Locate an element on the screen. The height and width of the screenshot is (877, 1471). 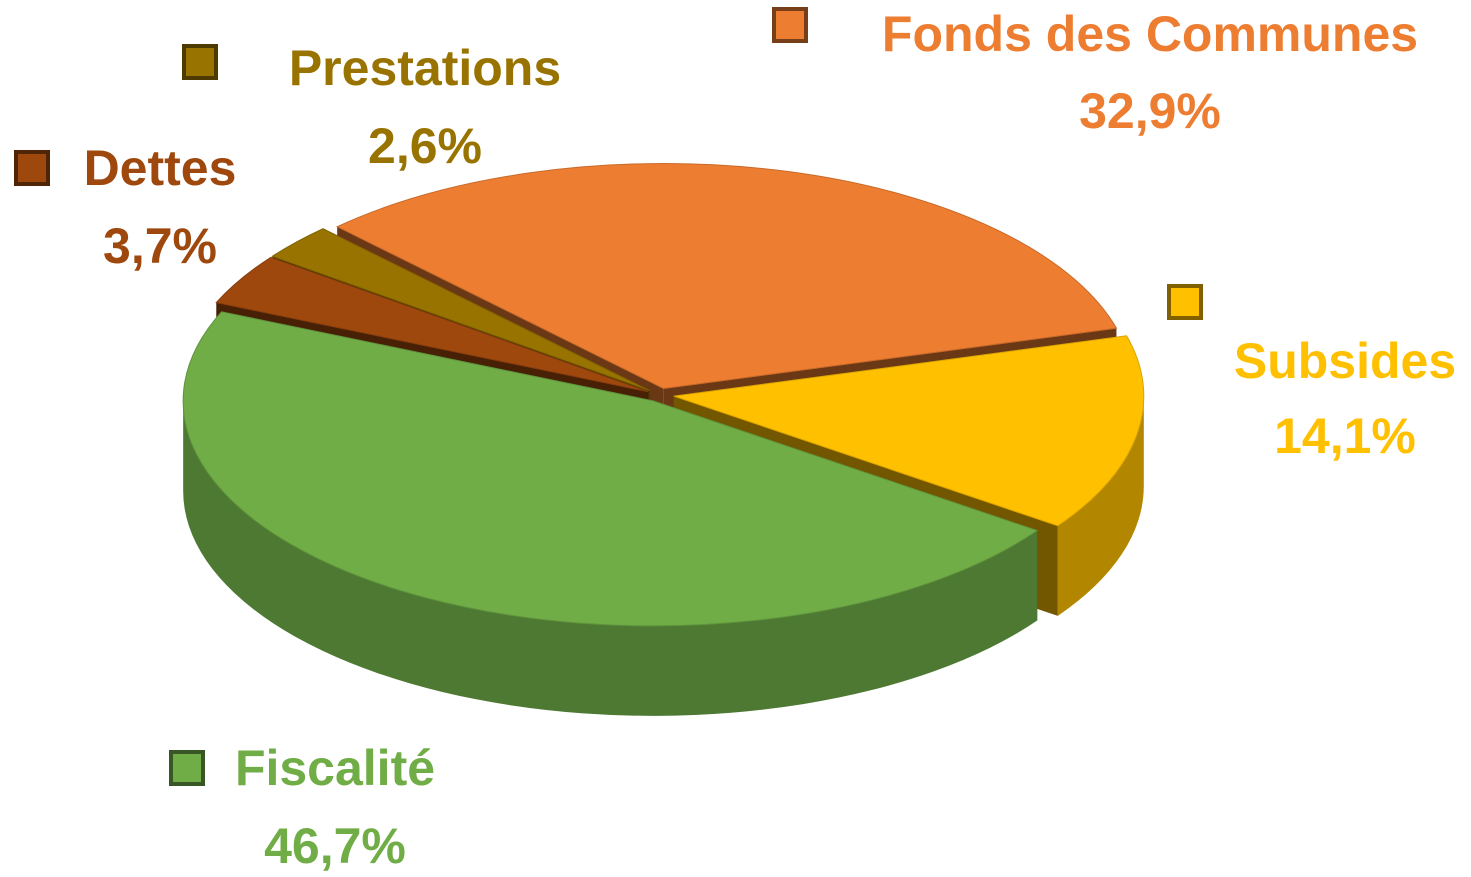
slice-side is located at coordinates (1100, 506).